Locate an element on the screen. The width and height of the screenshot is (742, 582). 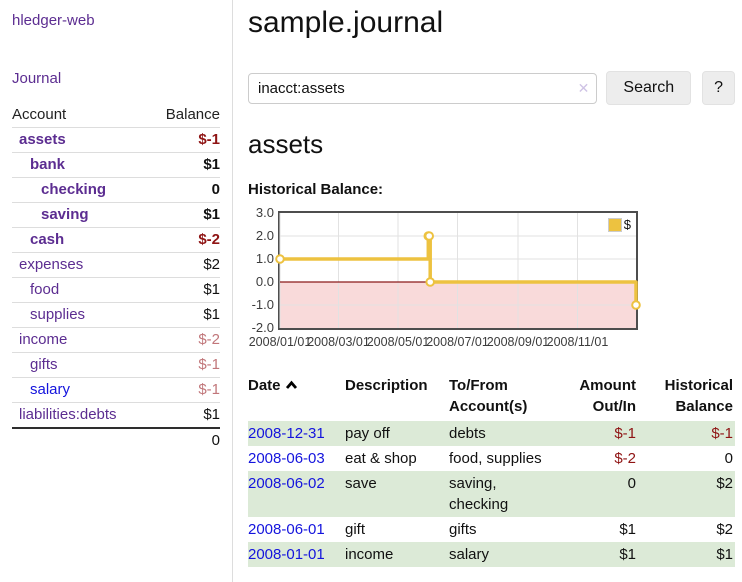
account-balance: $2 is located at coordinates (211, 264).